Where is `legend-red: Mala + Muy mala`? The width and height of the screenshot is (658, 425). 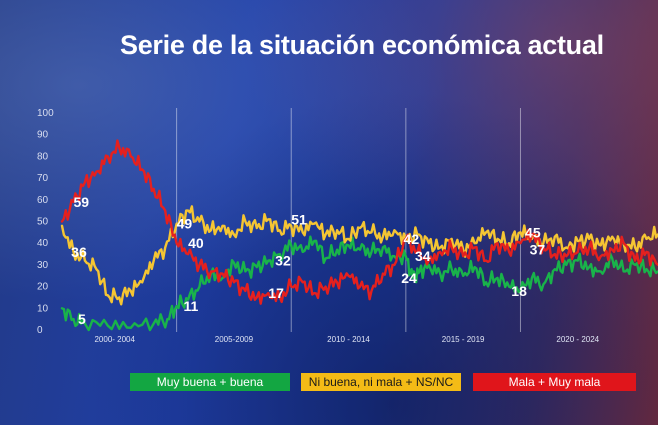
legend-red: Mala + Muy mala is located at coordinates (554, 382).